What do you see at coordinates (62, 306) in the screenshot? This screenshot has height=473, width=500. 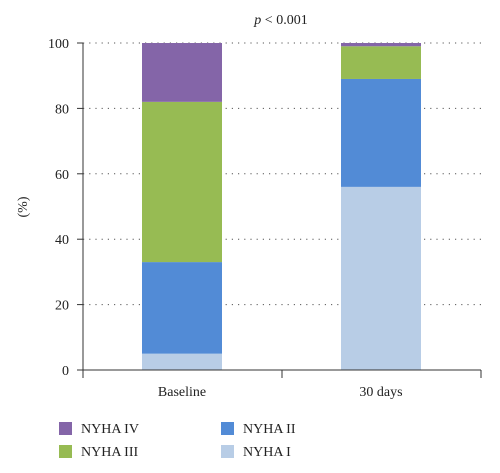 I see `y-tick-label-1: 20` at bounding box center [62, 306].